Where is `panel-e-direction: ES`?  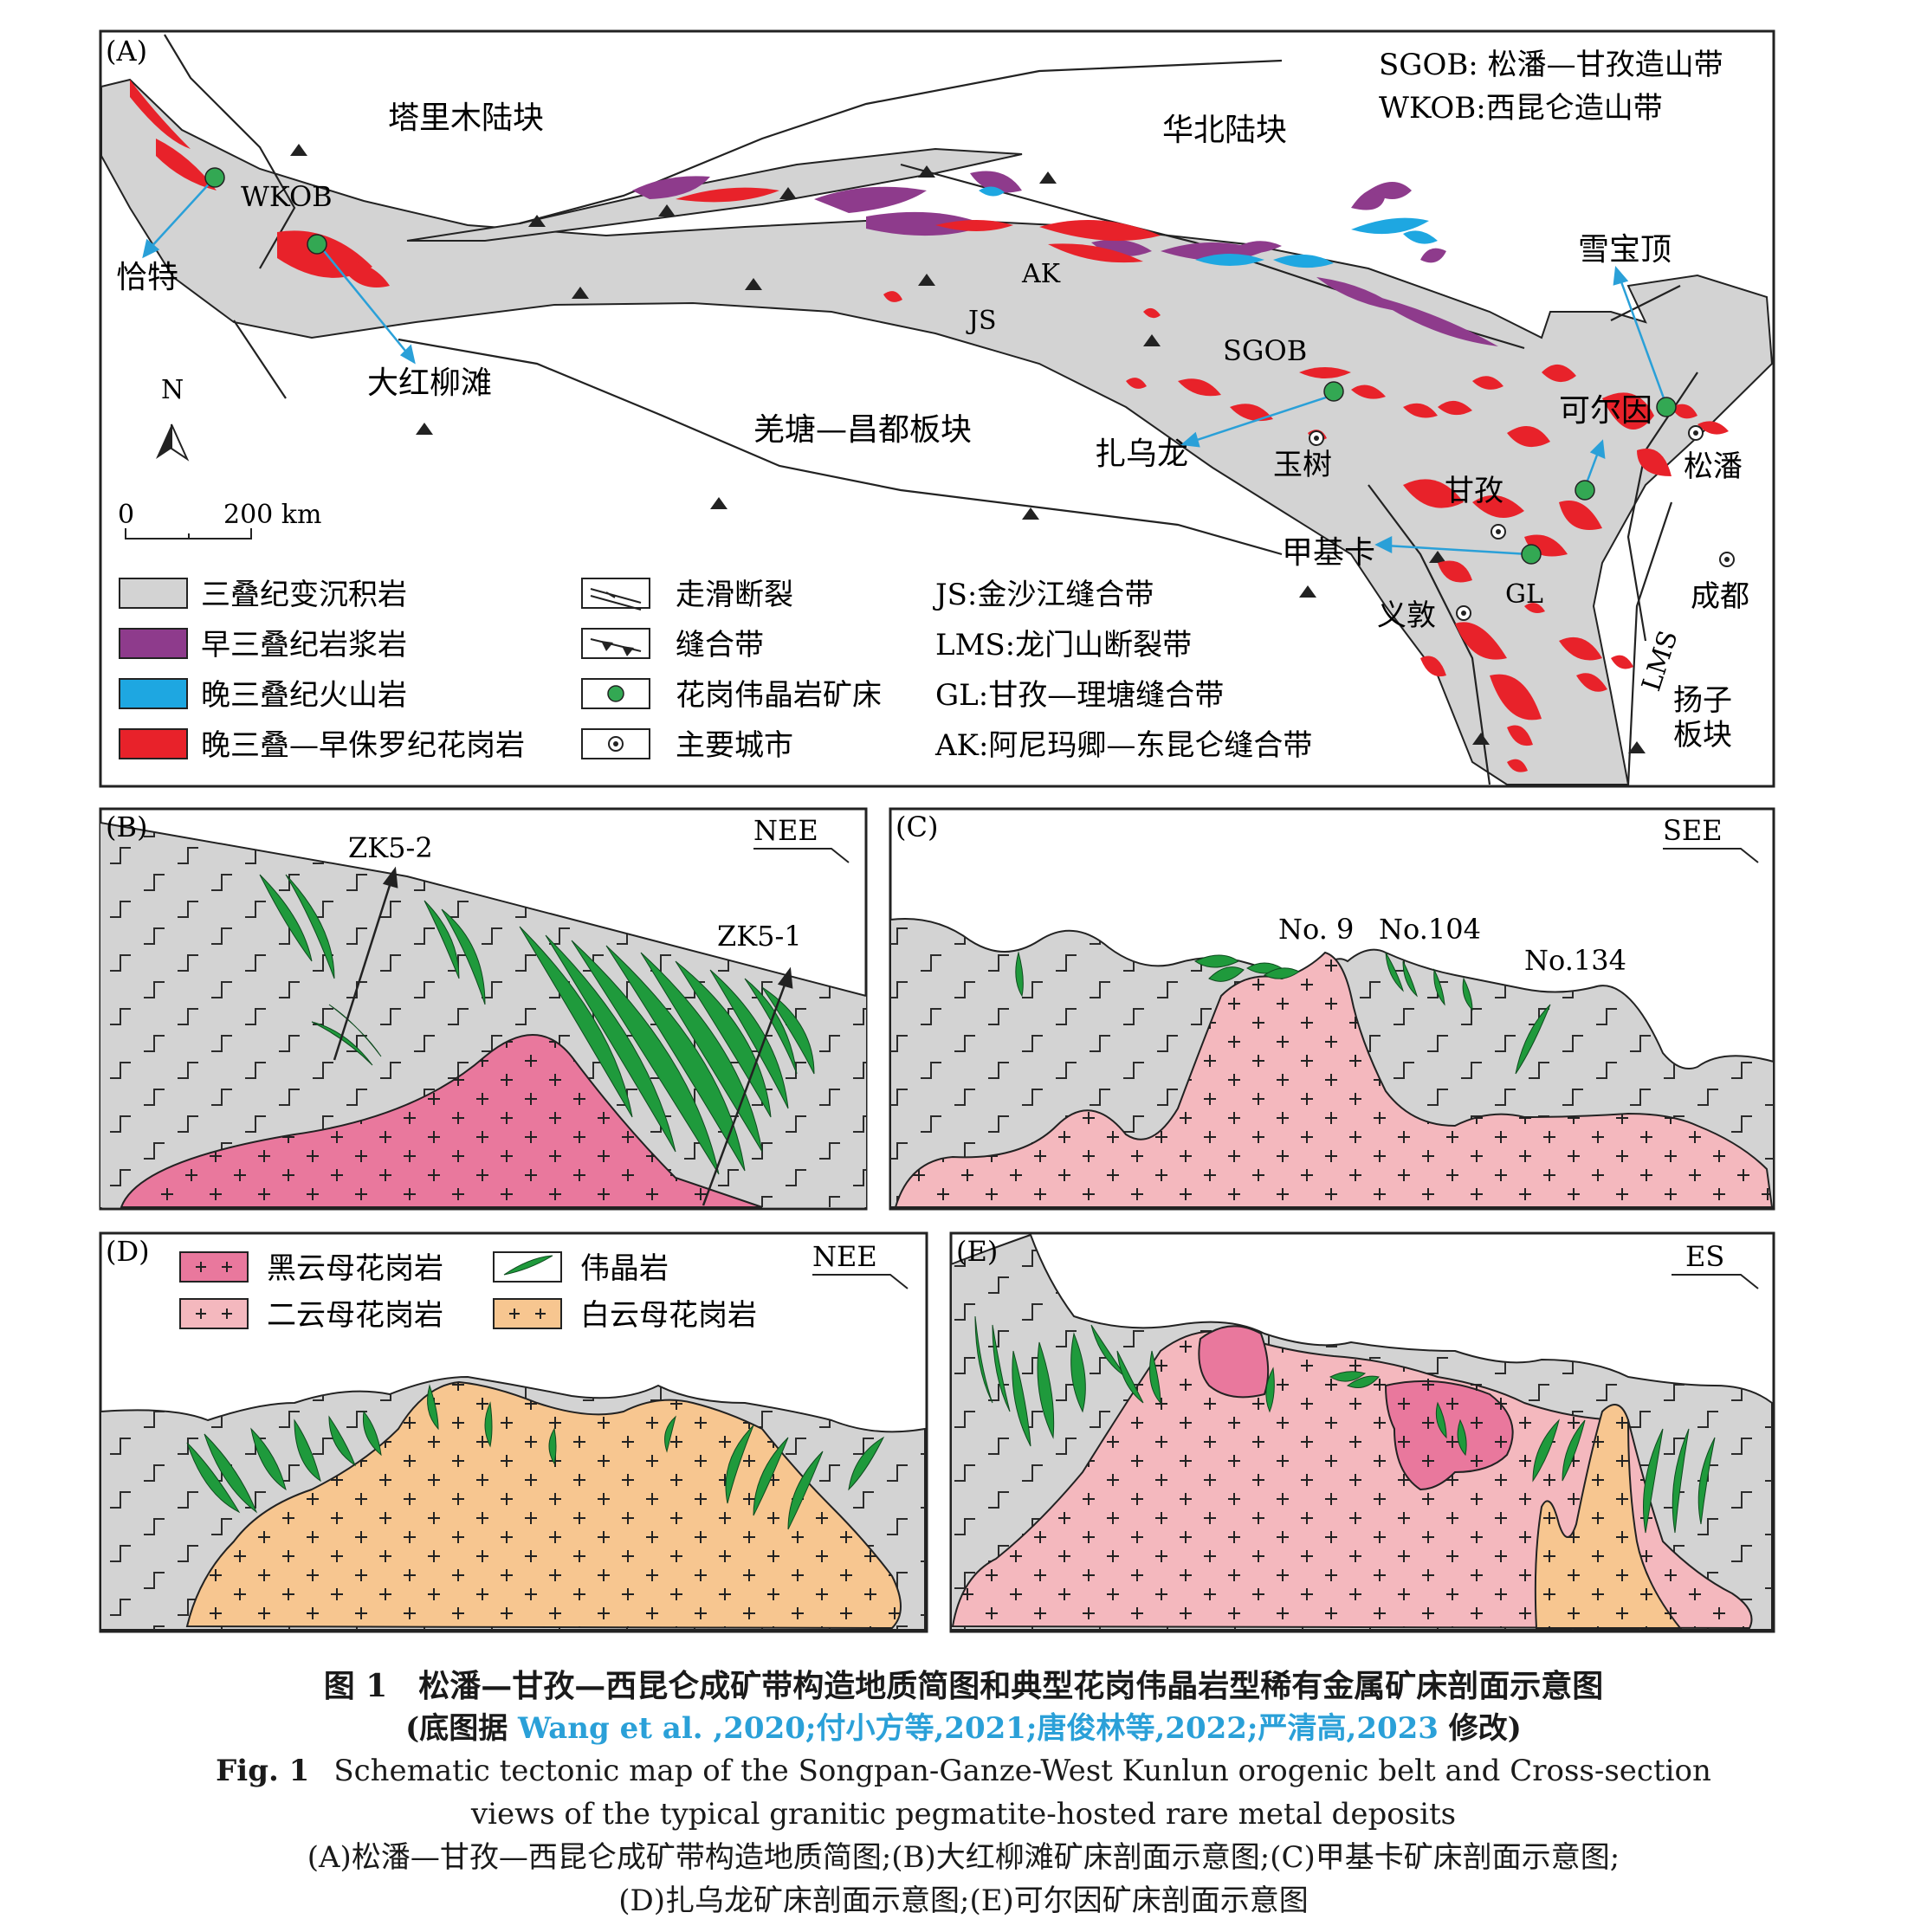 panel-e-direction: ES is located at coordinates (1704, 1256).